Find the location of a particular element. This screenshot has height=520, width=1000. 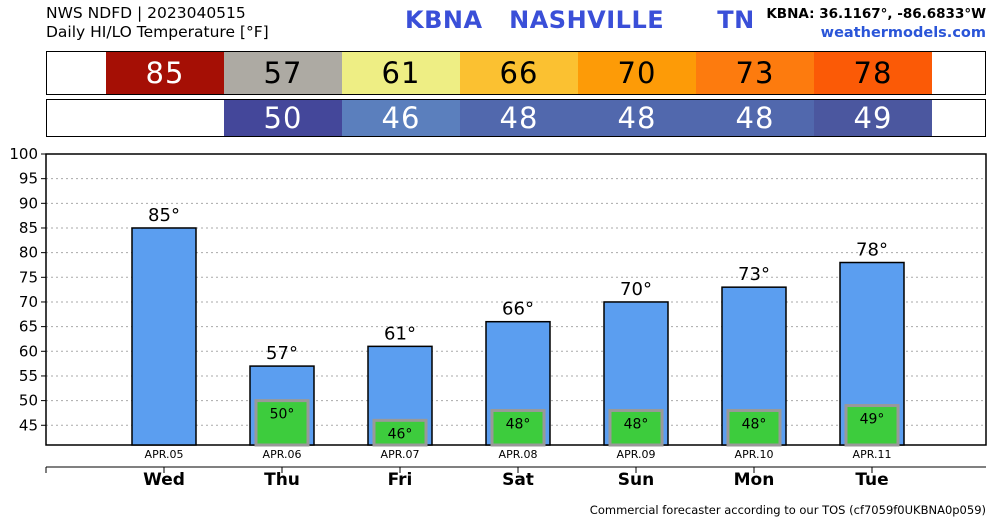

day-label: Wed is located at coordinates (164, 480).